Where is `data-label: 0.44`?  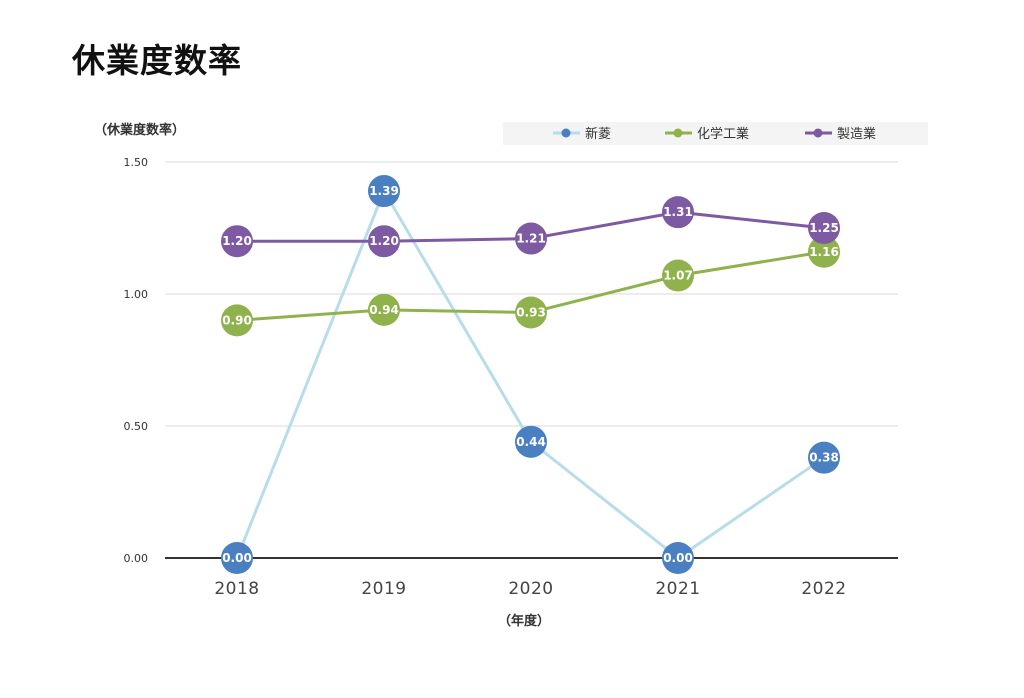
data-label: 0.44 is located at coordinates (531, 442).